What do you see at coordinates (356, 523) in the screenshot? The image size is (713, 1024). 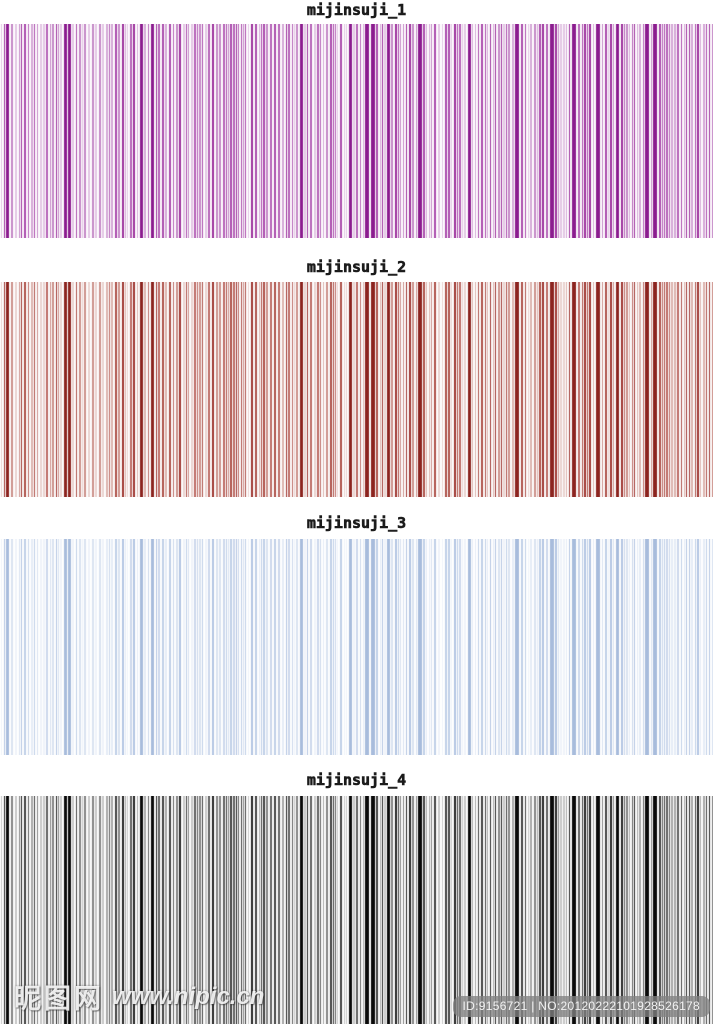 I see `band-title-3: mijinsuji_3` at bounding box center [356, 523].